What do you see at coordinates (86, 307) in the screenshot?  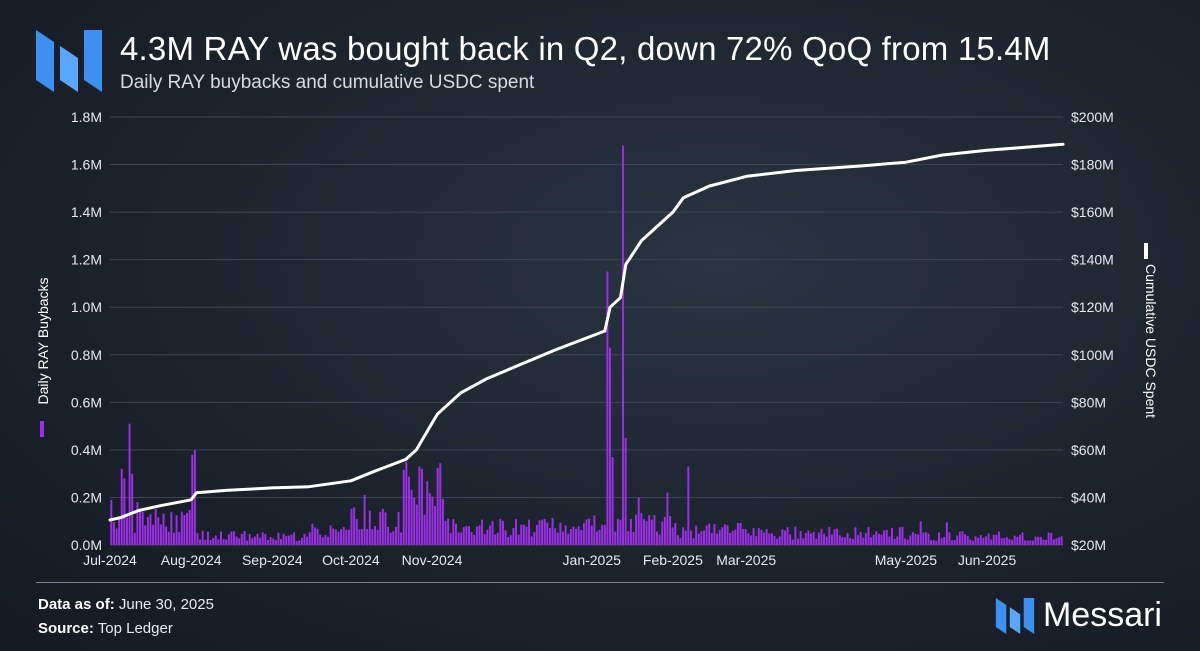 I see `y-left-tick-label: 1.0M` at bounding box center [86, 307].